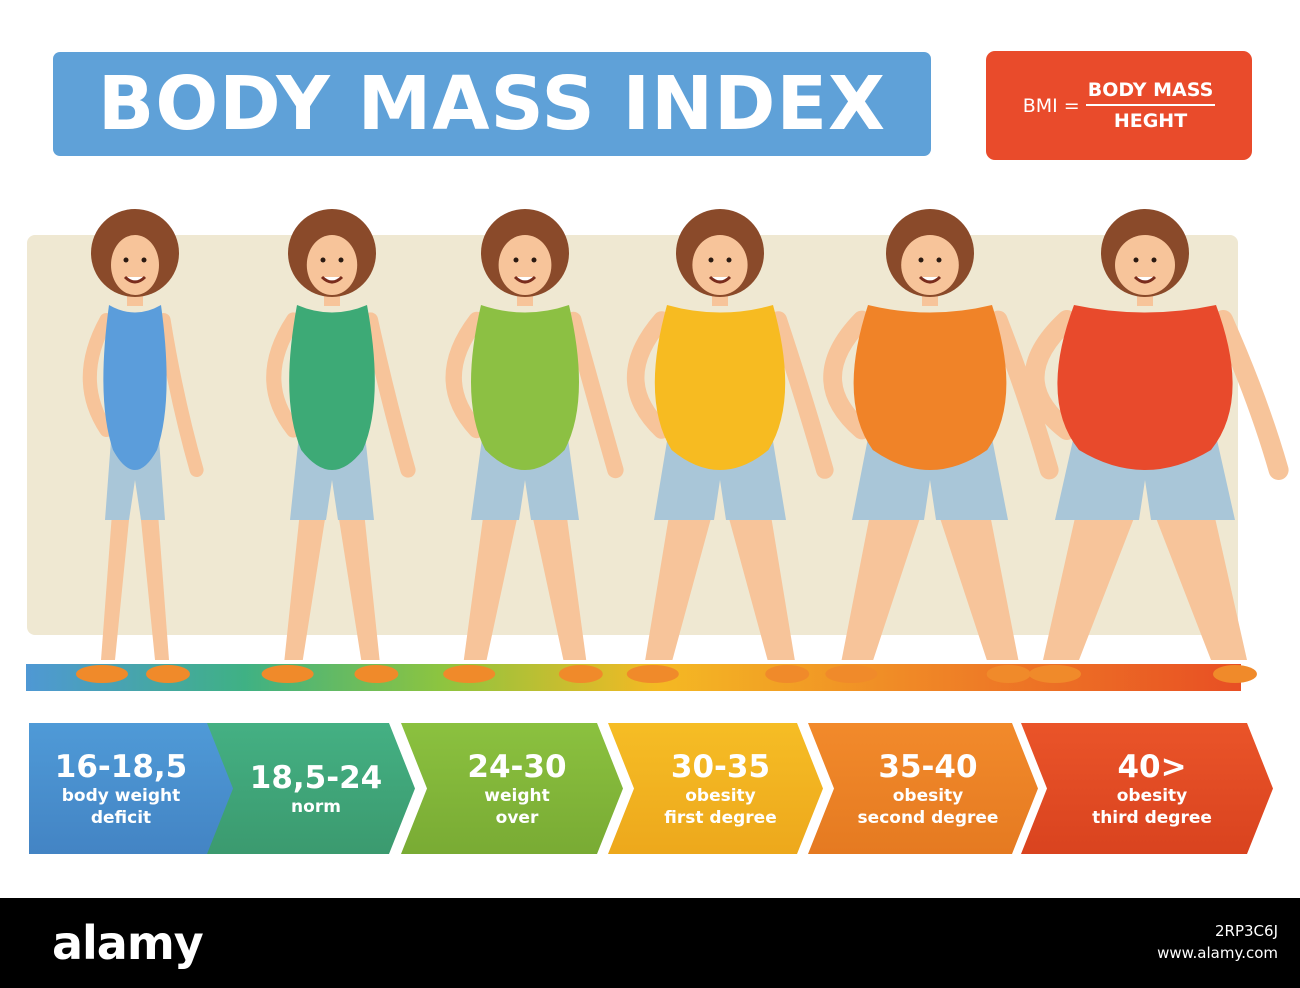  I want to click on formula-lhs: BMI =, so click(1051, 105).